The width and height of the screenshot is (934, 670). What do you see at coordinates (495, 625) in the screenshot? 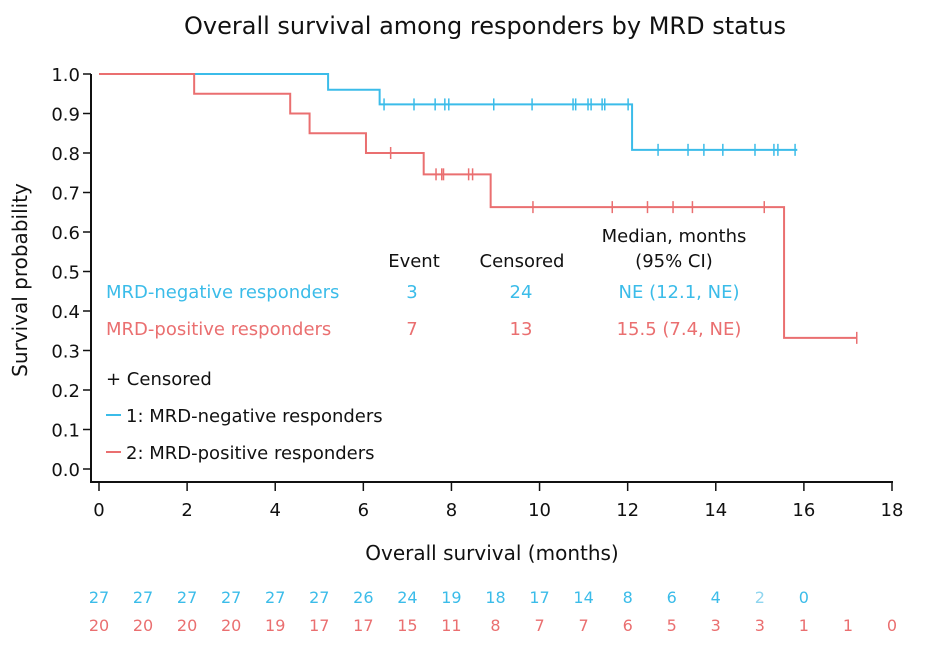
I see `at-risk-positive: 8` at bounding box center [495, 625].